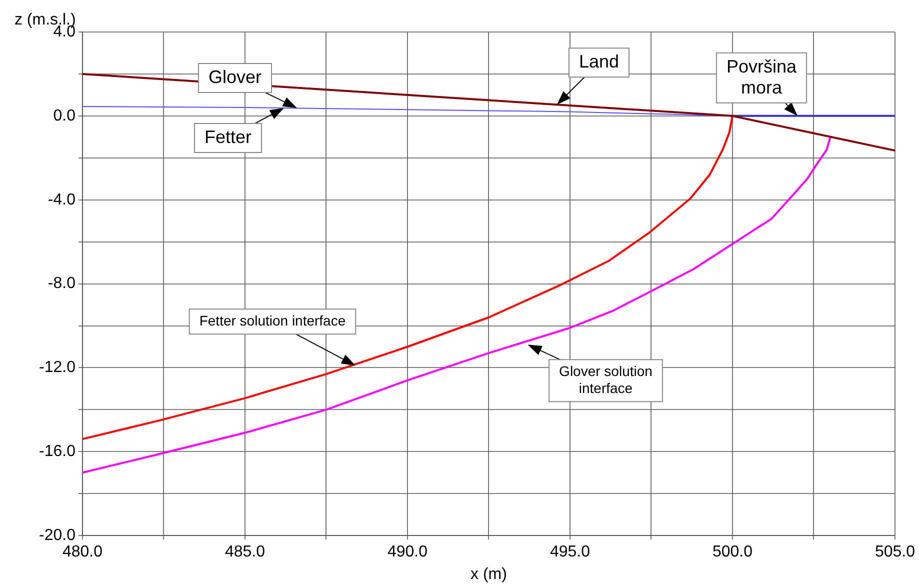 The image size is (919, 588). What do you see at coordinates (245, 552) in the screenshot?
I see `x-tick-label: 485.0` at bounding box center [245, 552].